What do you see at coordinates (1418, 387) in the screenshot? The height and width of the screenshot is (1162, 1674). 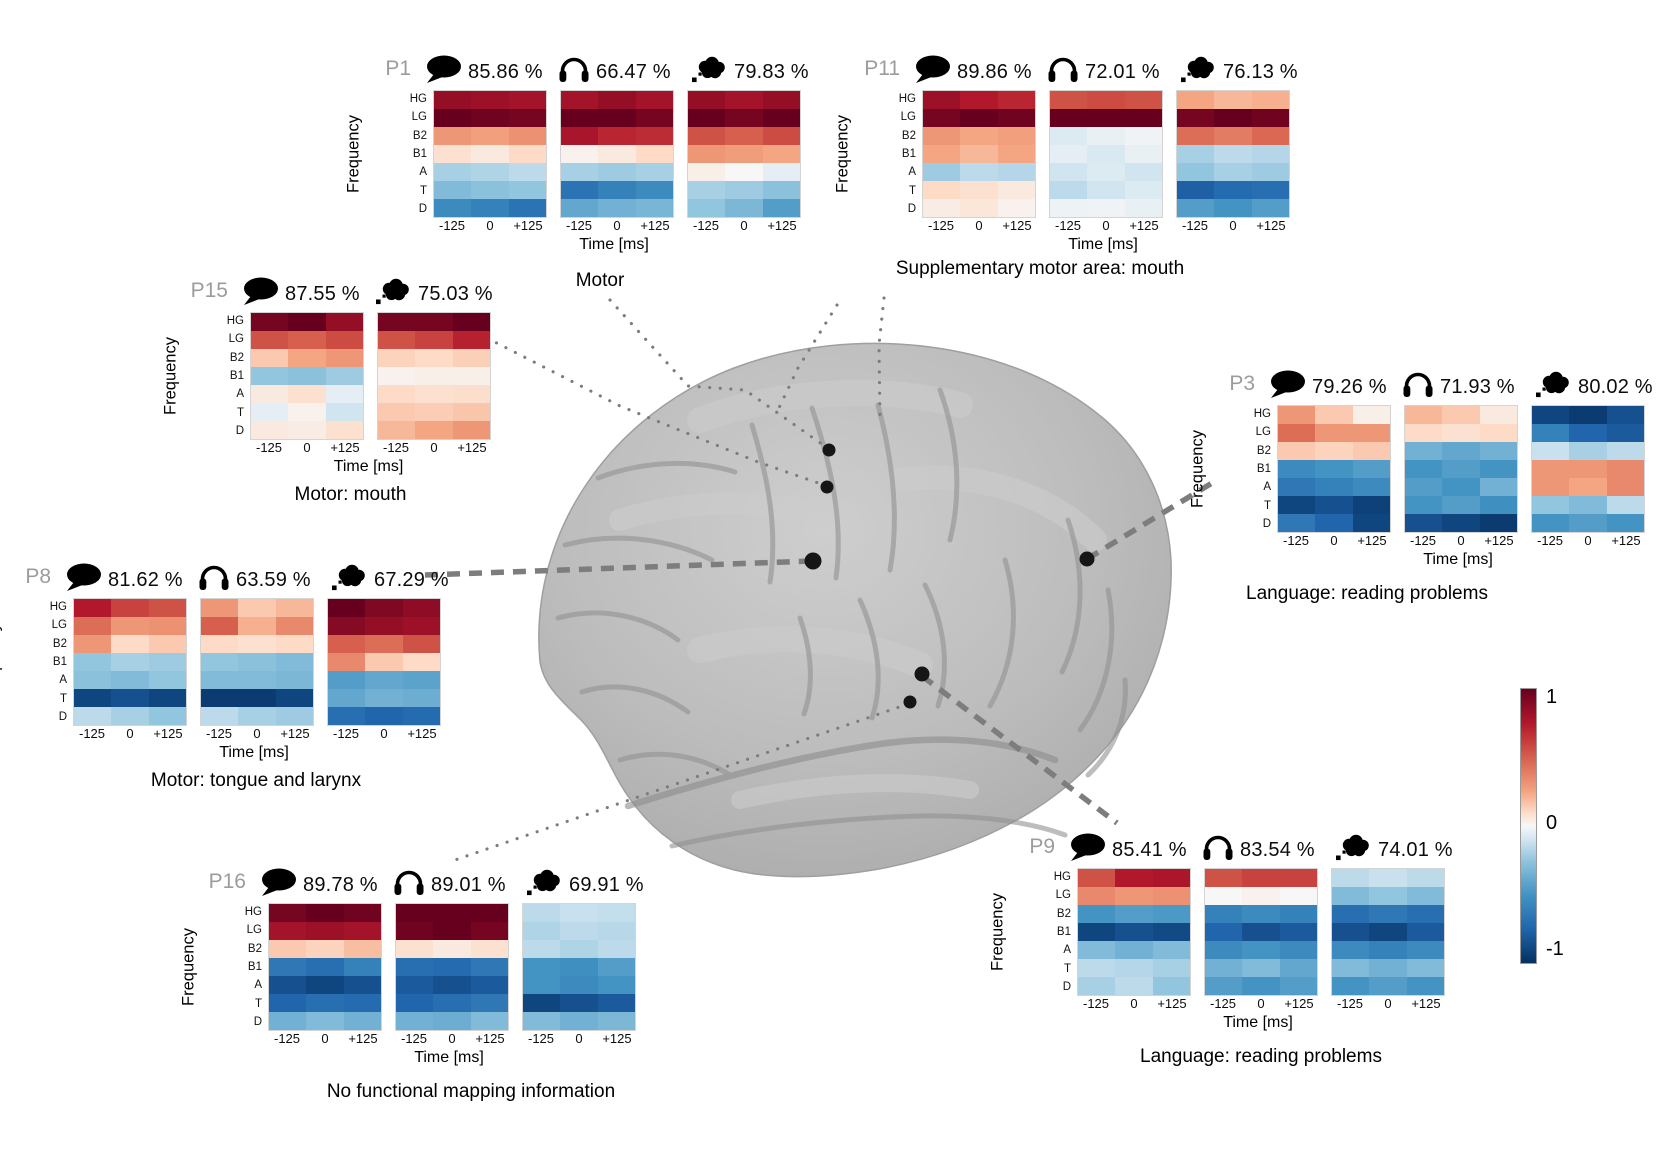 I see `headphones-icon` at bounding box center [1418, 387].